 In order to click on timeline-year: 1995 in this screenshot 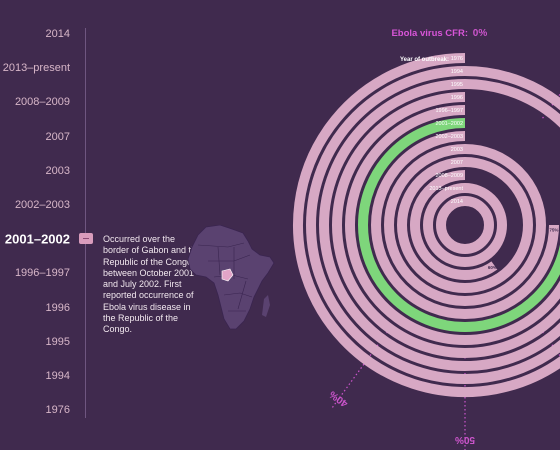, I will do `click(57, 341)`.